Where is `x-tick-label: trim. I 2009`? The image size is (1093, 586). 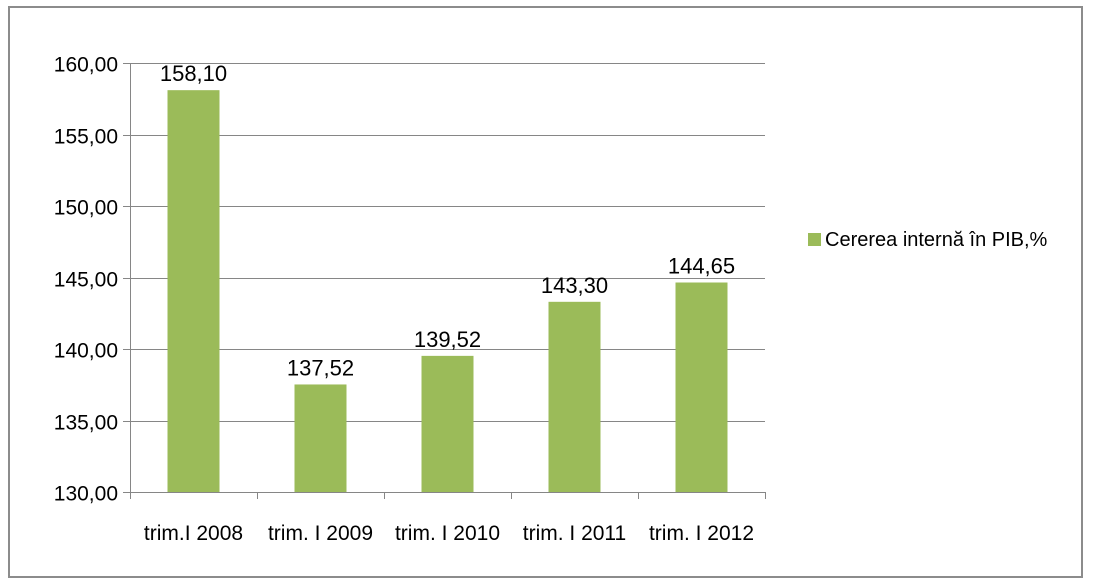 x-tick-label: trim. I 2009 is located at coordinates (320, 533).